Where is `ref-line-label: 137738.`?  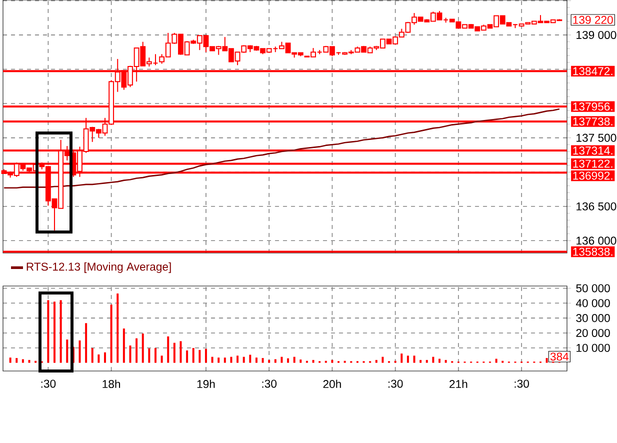 ref-line-label: 137738. is located at coordinates (592, 121).